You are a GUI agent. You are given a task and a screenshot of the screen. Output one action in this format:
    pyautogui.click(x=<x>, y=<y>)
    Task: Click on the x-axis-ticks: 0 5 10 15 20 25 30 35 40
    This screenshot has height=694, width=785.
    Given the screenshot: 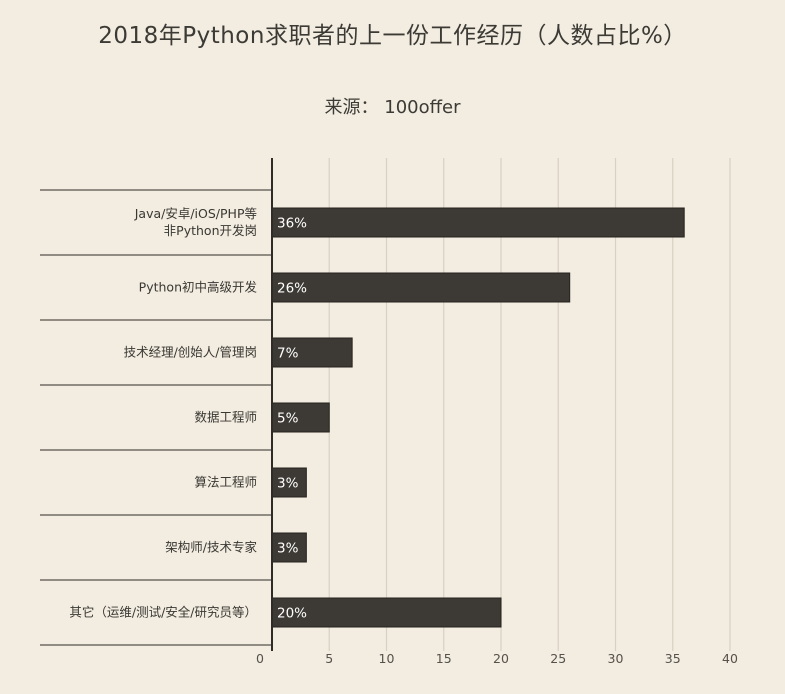 What is the action you would take?
    pyautogui.click(x=497, y=658)
    